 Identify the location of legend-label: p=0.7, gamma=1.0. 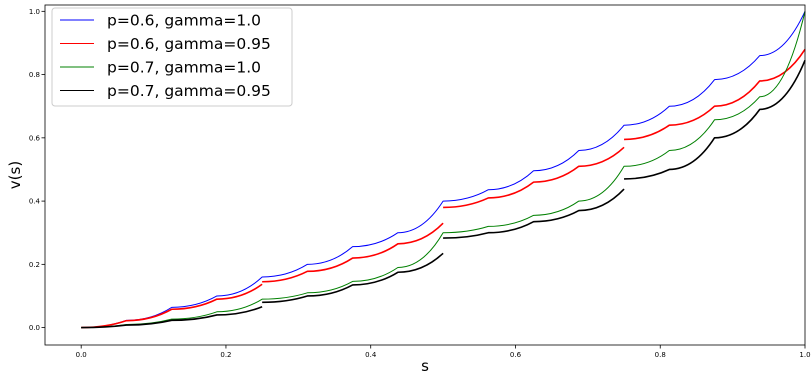
(184, 68).